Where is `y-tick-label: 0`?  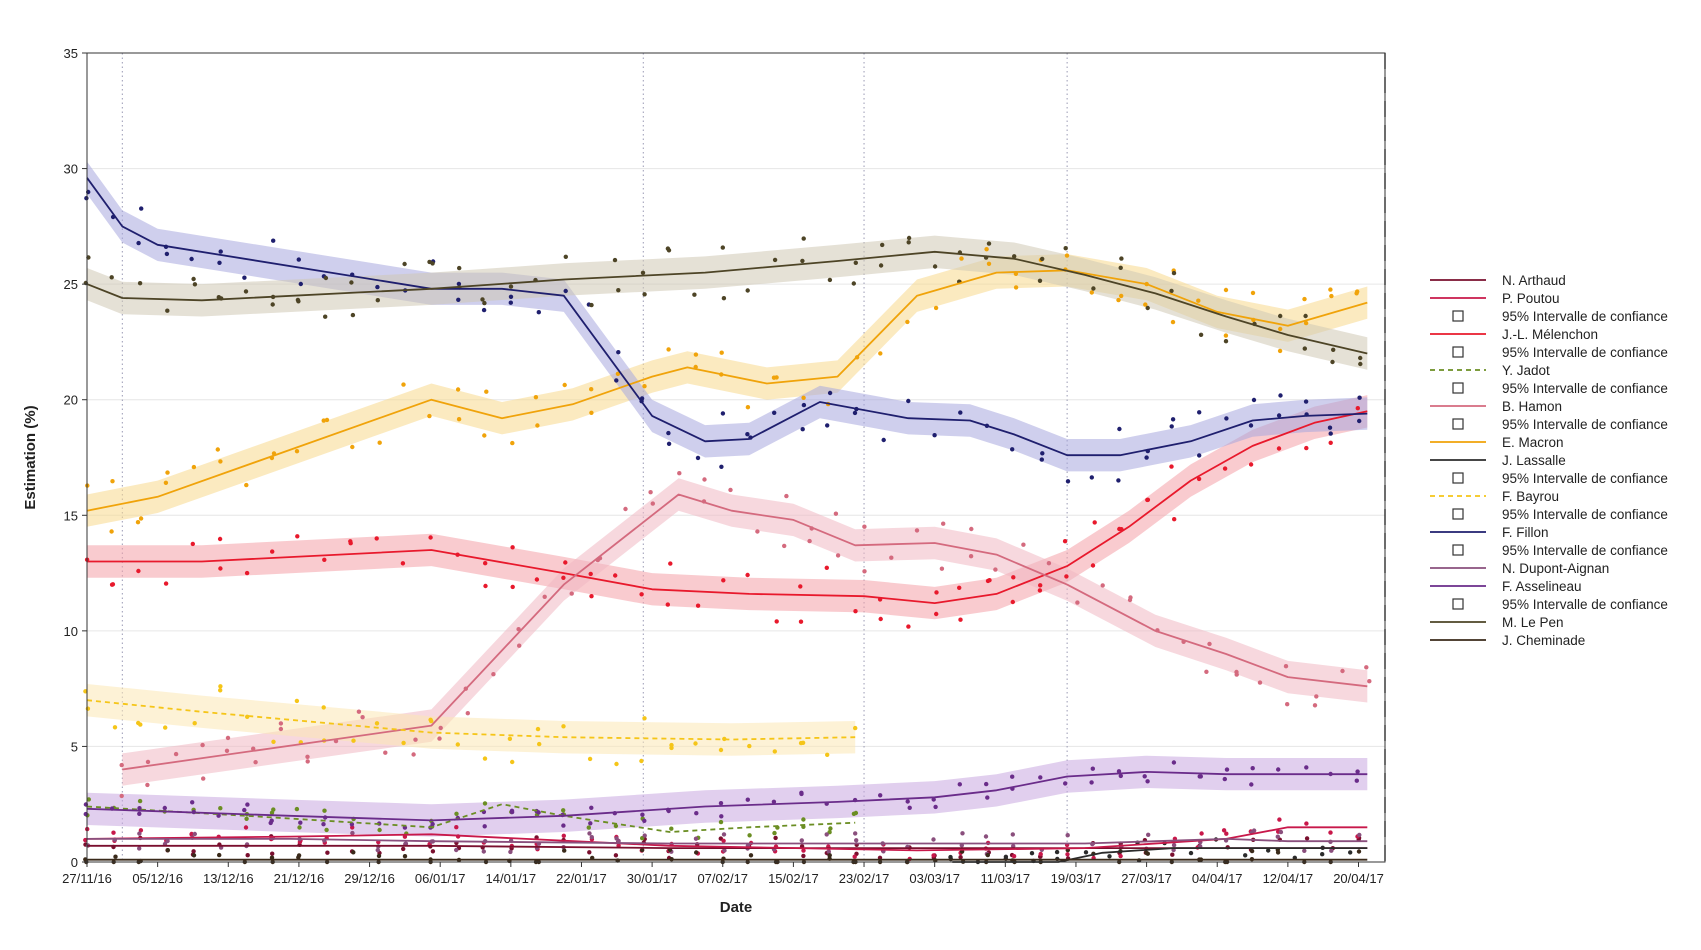 y-tick-label: 0 is located at coordinates (74, 862).